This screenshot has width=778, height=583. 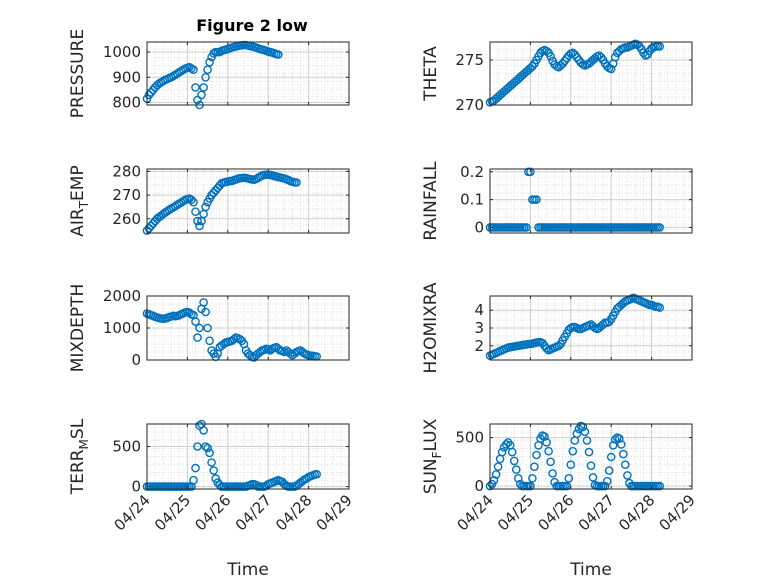 I want to click on y-tick-label: 800, so click(x=126, y=102).